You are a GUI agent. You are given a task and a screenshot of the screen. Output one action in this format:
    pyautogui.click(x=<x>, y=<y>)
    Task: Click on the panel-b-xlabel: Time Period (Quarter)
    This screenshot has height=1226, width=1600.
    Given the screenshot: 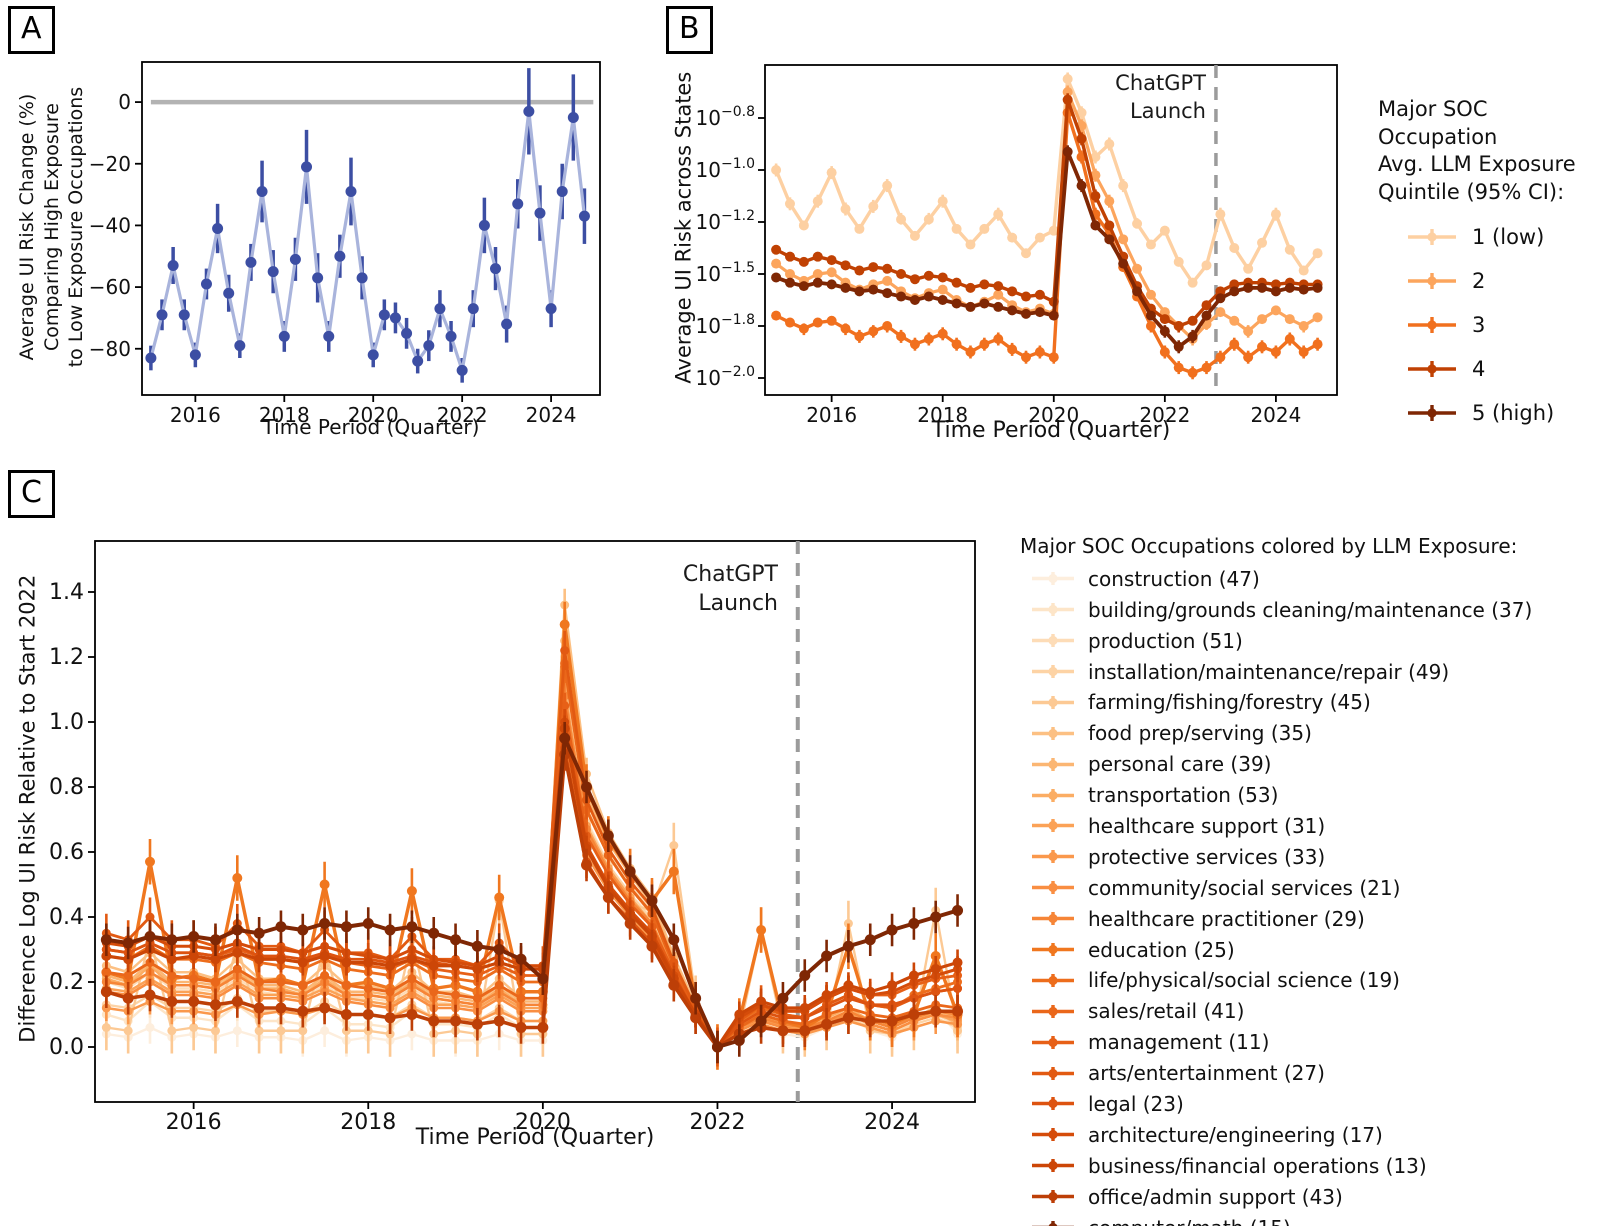 What is the action you would take?
    pyautogui.click(x=1051, y=430)
    